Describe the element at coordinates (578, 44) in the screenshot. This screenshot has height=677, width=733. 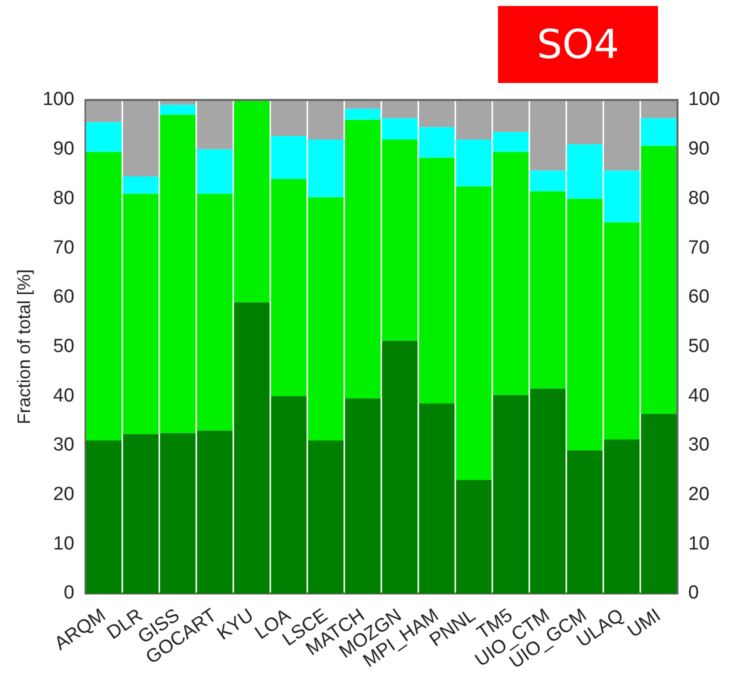
I see `chart-title: SO4` at that location.